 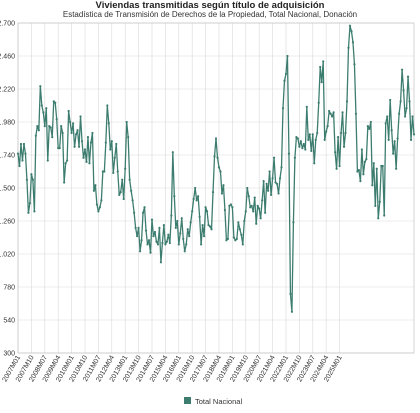 What do you see at coordinates (7, 90) in the screenshot?
I see `y-tick-label: 2.220` at bounding box center [7, 90].